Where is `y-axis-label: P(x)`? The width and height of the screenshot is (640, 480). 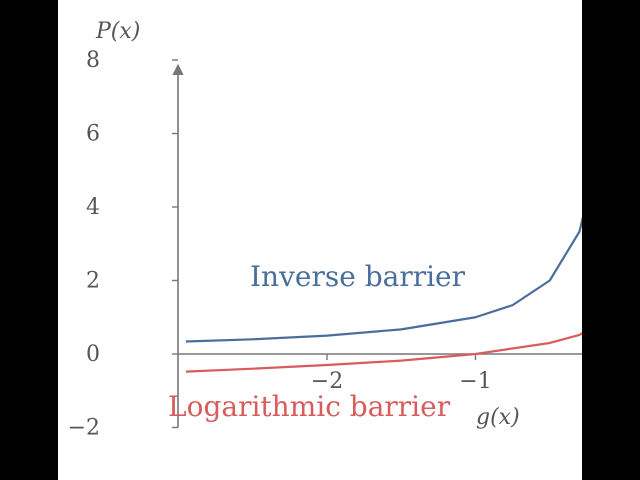 y-axis-label: P(x) is located at coordinates (117, 31).